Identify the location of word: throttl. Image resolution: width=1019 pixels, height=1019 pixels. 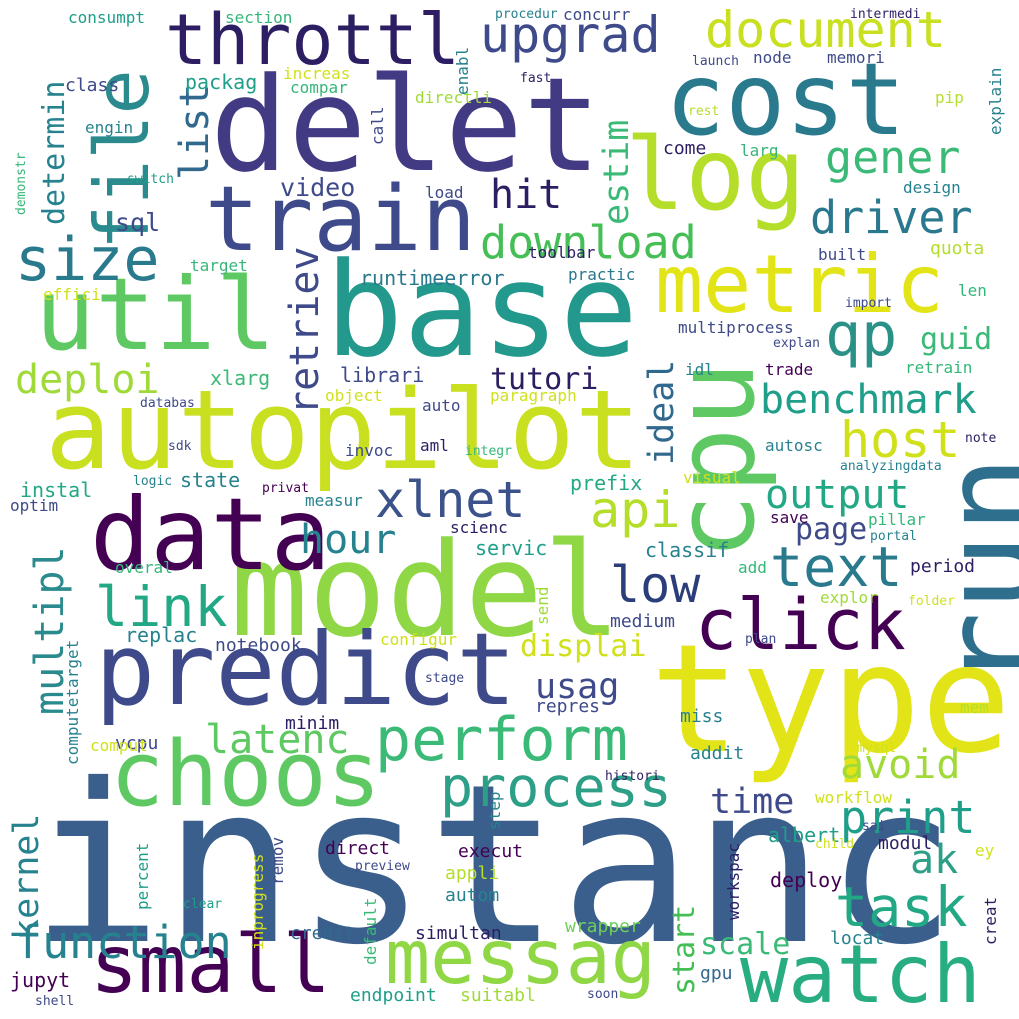
(313, 40).